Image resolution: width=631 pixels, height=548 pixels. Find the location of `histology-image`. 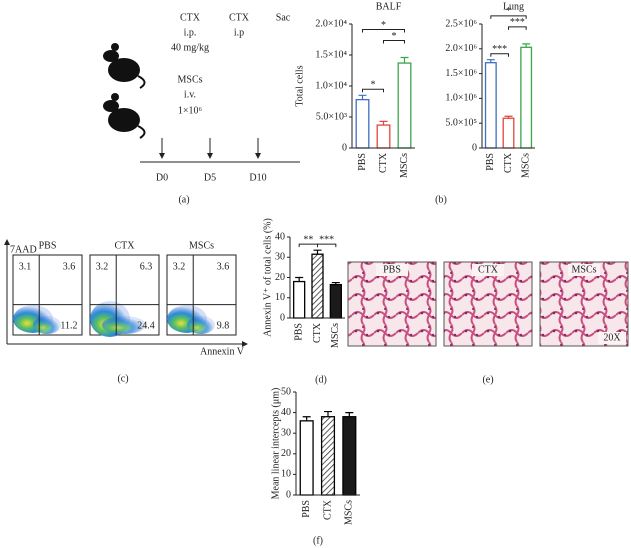

histology-image is located at coordinates (392, 304).